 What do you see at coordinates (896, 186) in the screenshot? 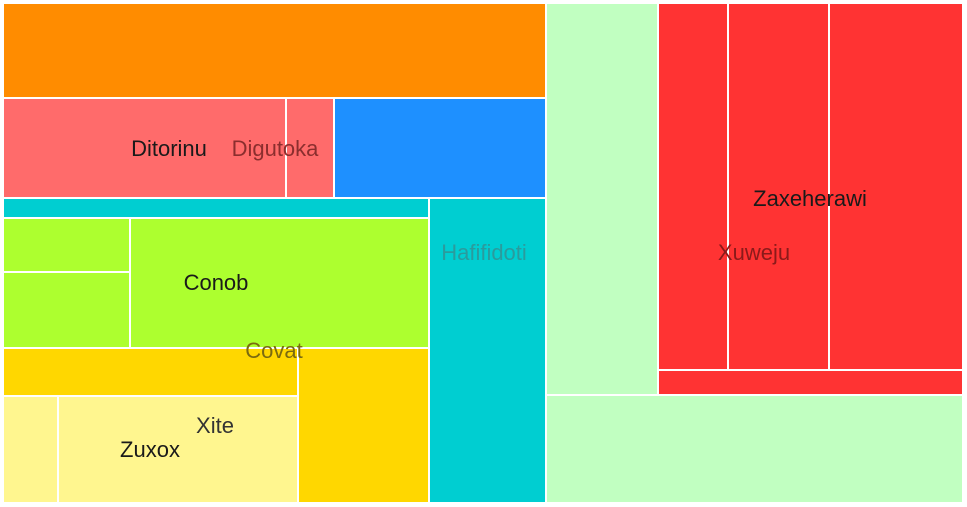
I see `treemap-cell-8-2-zaxeherawi` at bounding box center [896, 186].